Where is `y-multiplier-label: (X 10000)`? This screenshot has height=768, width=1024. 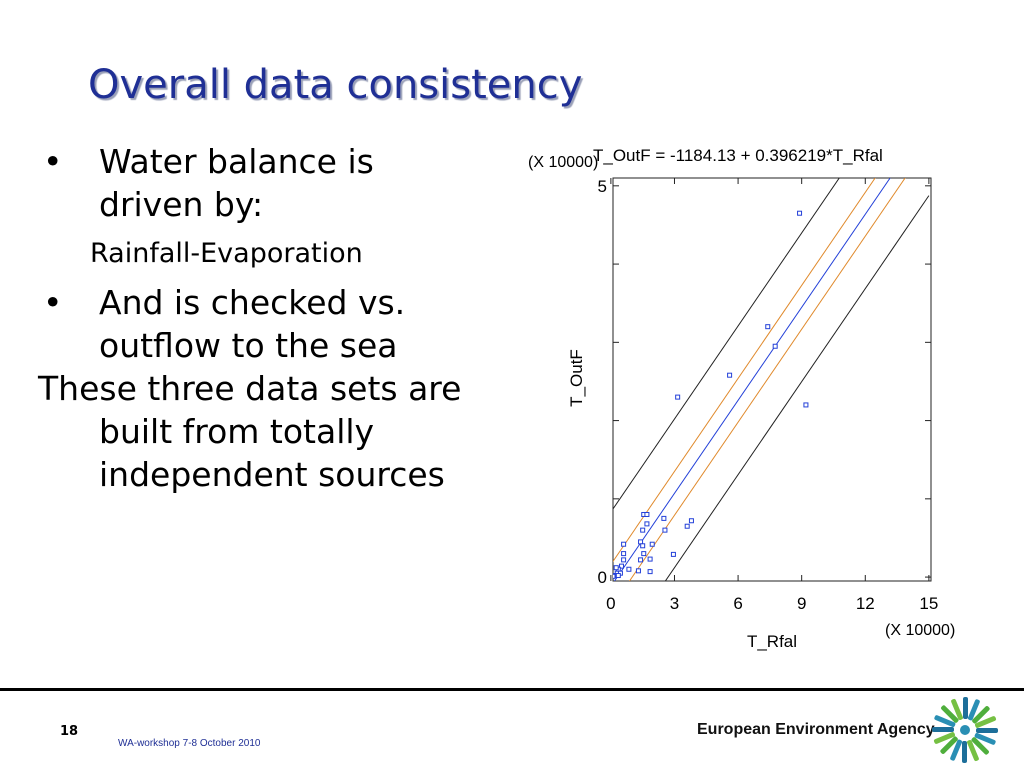 y-multiplier-label: (X 10000) is located at coordinates (563, 162).